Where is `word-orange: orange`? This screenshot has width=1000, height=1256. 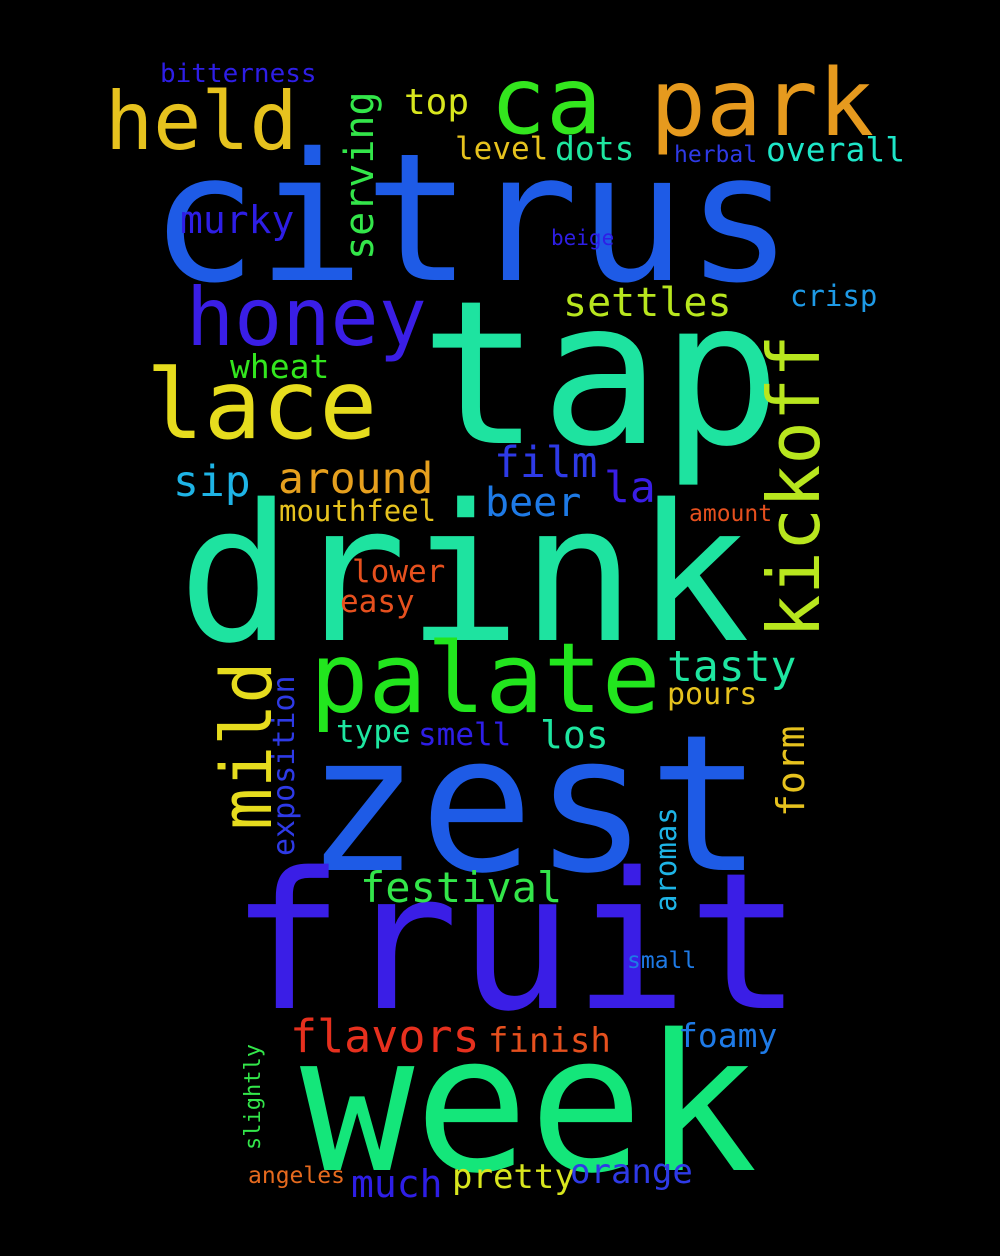 word-orange: orange is located at coordinates (631, 1172).